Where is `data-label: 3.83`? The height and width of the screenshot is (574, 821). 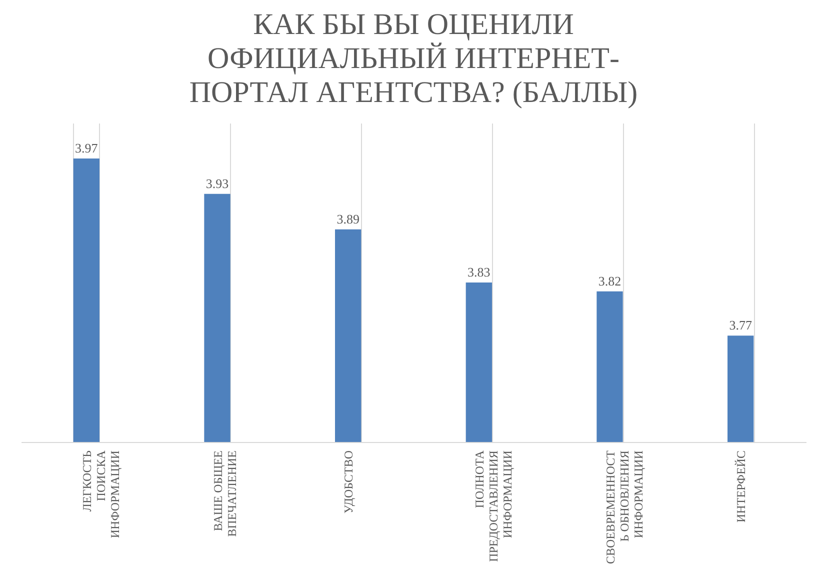 data-label: 3.83 is located at coordinates (479, 272).